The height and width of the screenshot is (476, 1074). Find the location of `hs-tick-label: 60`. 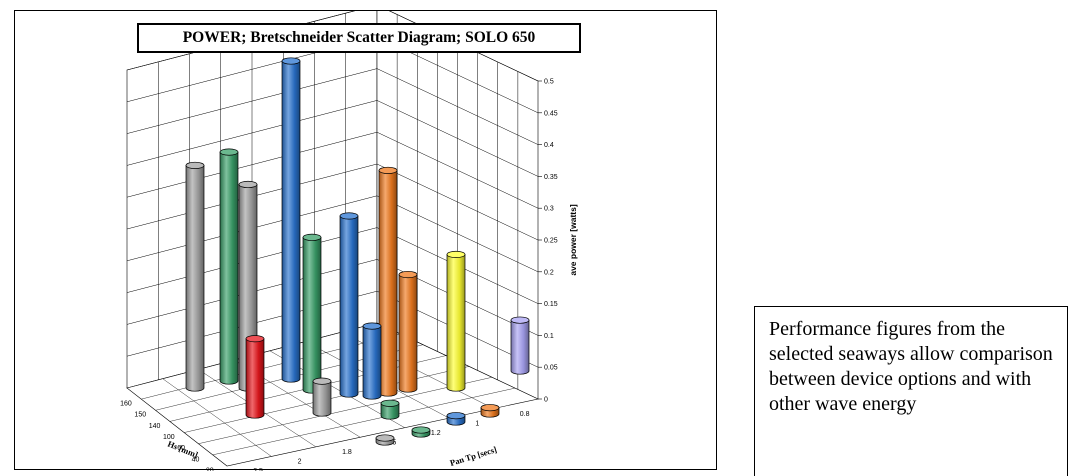

hs-tick-label: 60 is located at coordinates (181, 448).